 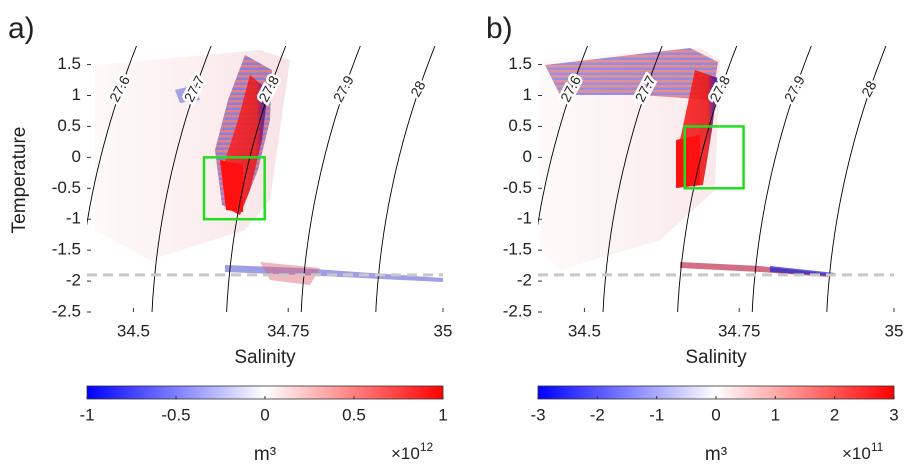 I want to click on colorbar-tick-label: -3, so click(x=537, y=414).